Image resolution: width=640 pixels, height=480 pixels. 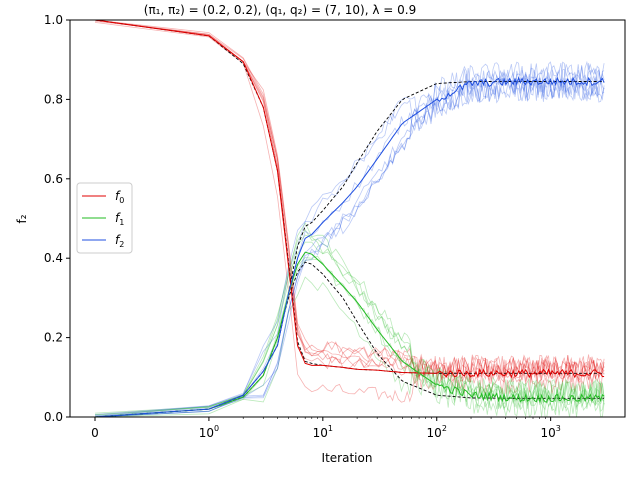 I want to click on y-tick-label: 0.8, so click(x=53, y=99).